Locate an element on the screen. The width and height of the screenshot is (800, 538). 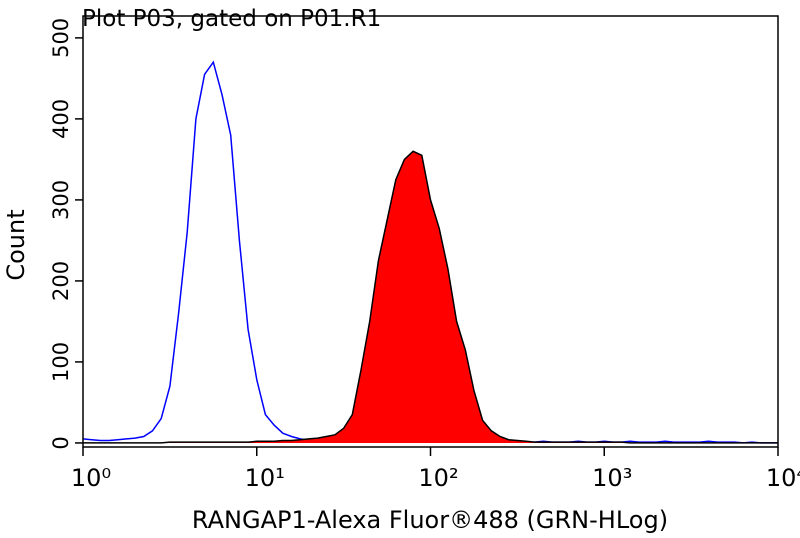
x-tick-label: 10⁴ is located at coordinates (783, 478).